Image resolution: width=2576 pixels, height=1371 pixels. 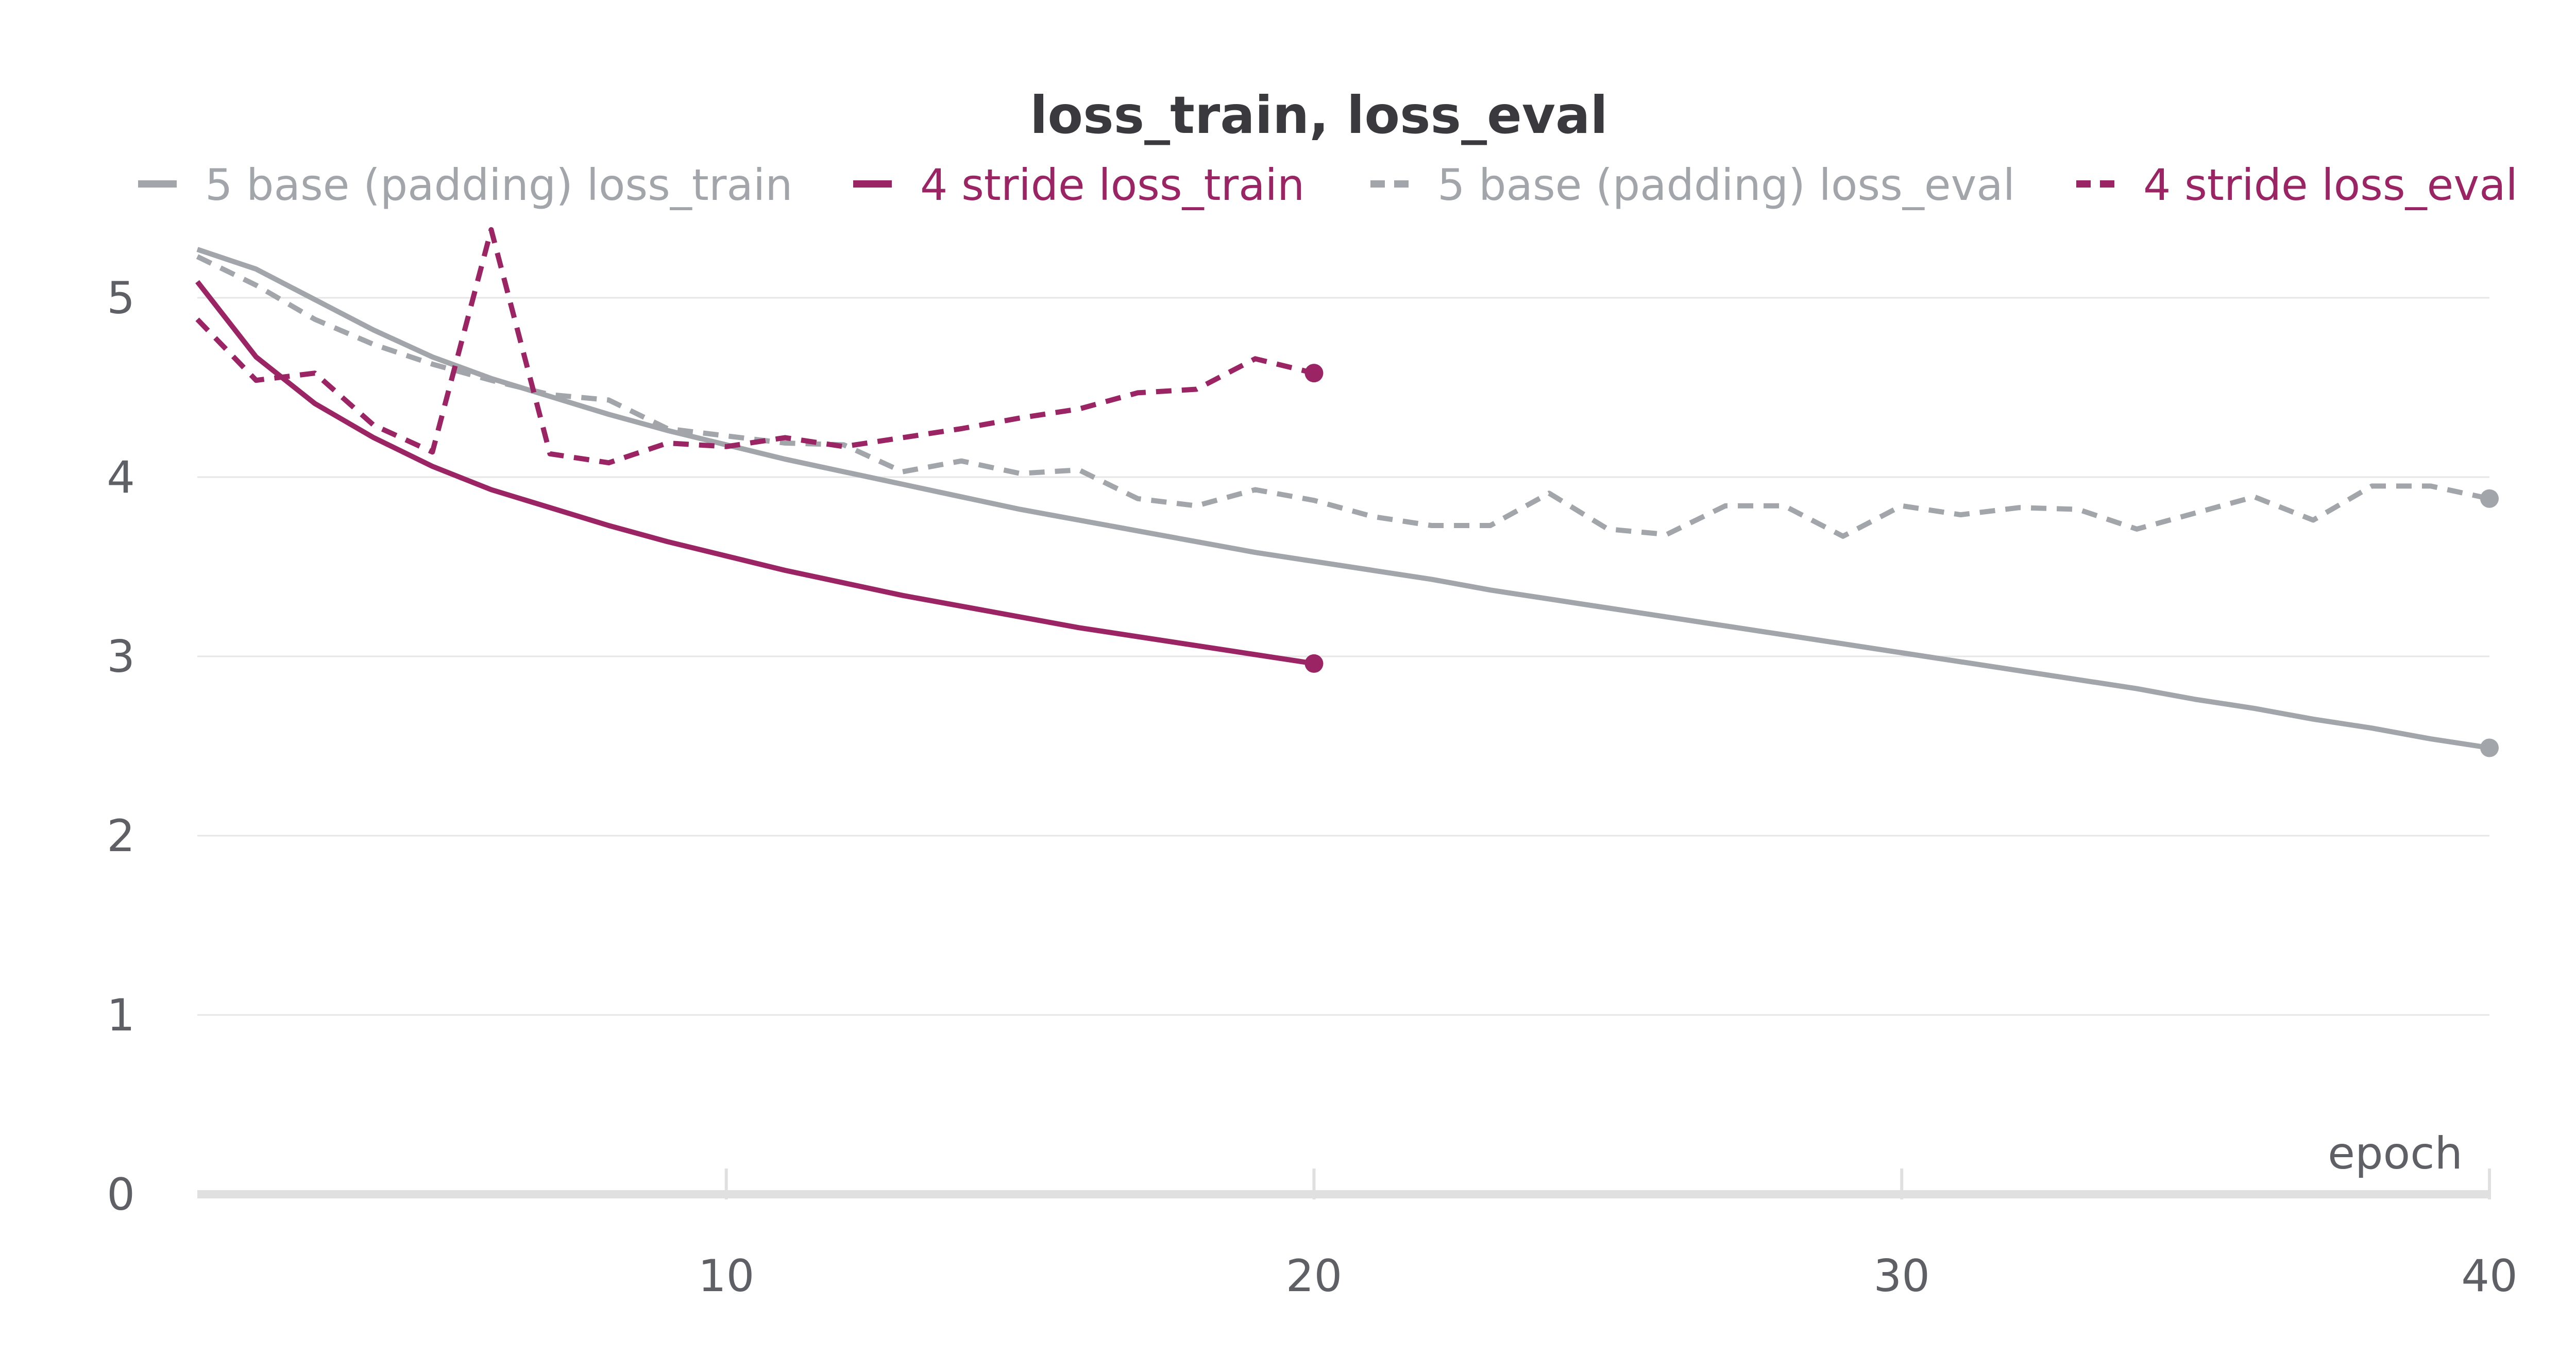 What do you see at coordinates (726, 1276) in the screenshot?
I see `x-tick-label: 10` at bounding box center [726, 1276].